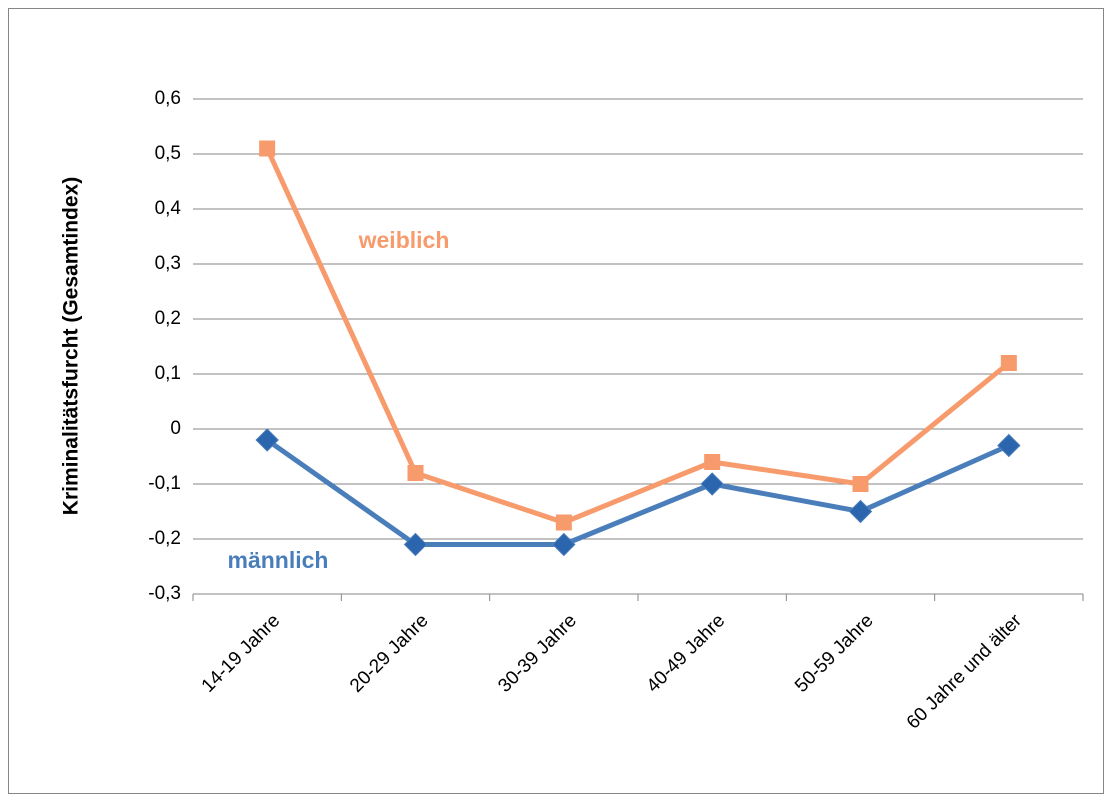 This screenshot has width=1112, height=802. I want to click on series-line, so click(637, 492).